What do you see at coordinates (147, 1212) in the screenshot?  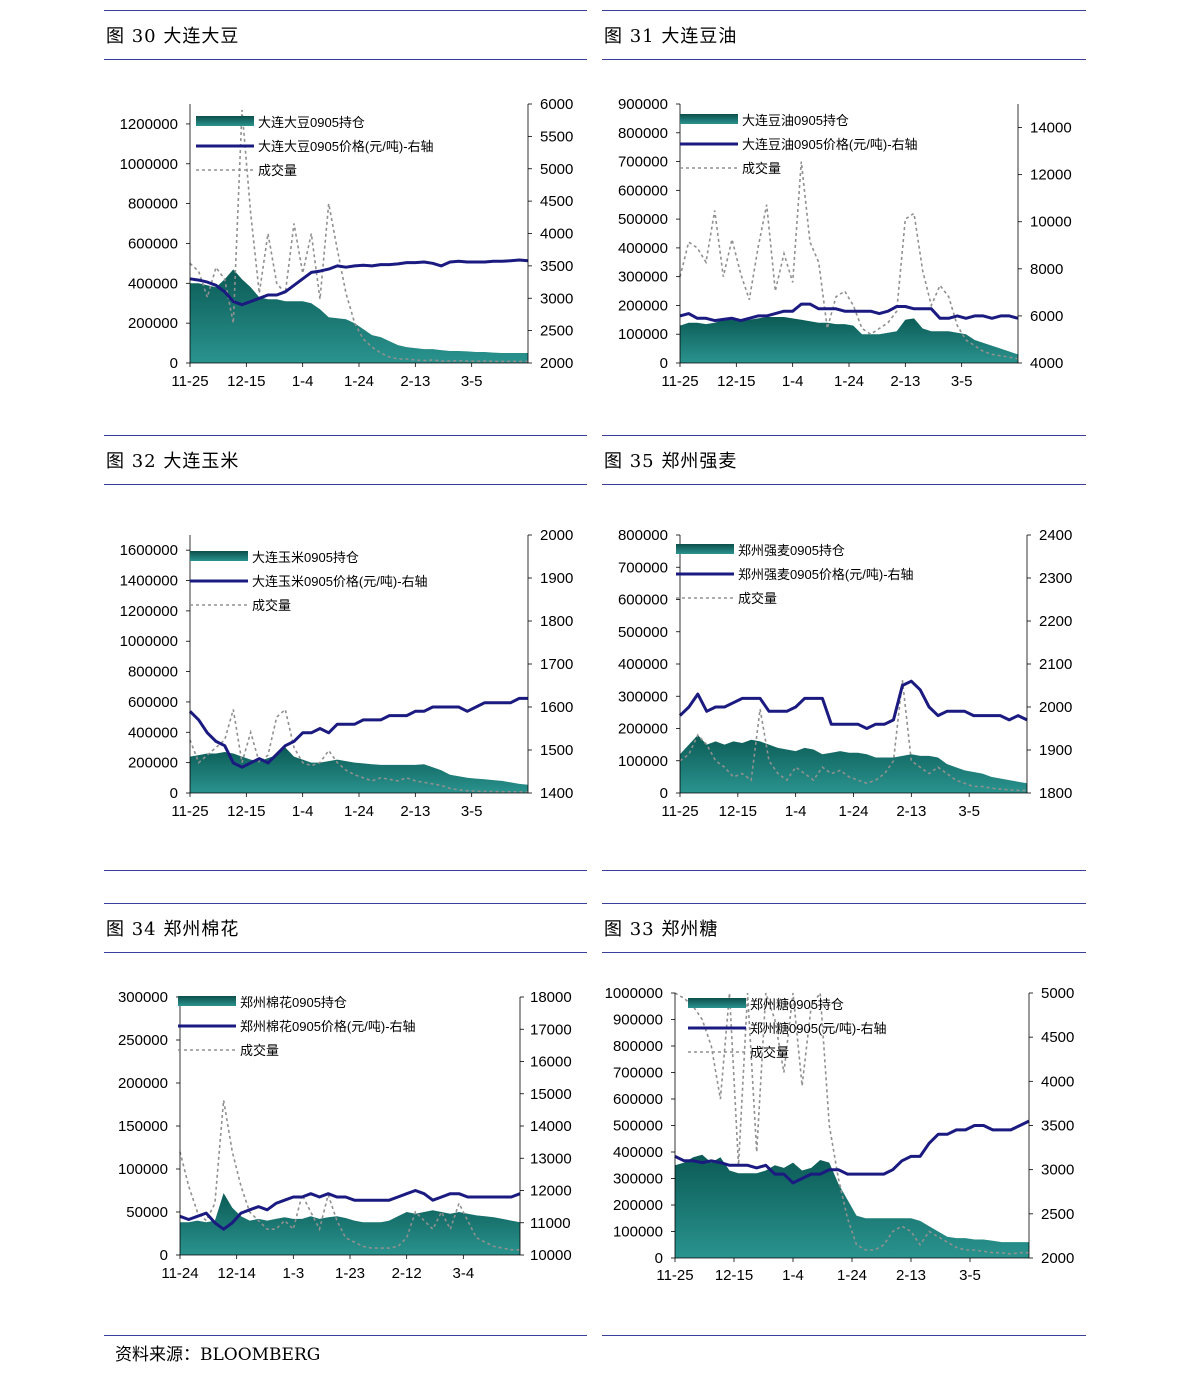 I see `left-tick-label: 50000` at bounding box center [147, 1212].